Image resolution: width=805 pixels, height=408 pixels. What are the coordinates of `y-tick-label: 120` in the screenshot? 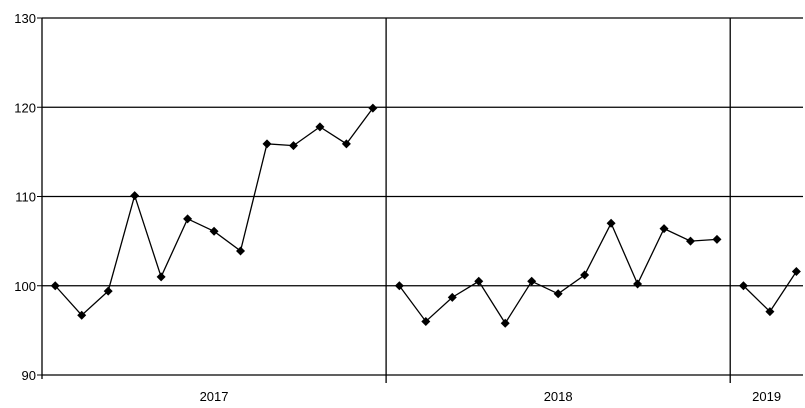 It's located at (25, 107).